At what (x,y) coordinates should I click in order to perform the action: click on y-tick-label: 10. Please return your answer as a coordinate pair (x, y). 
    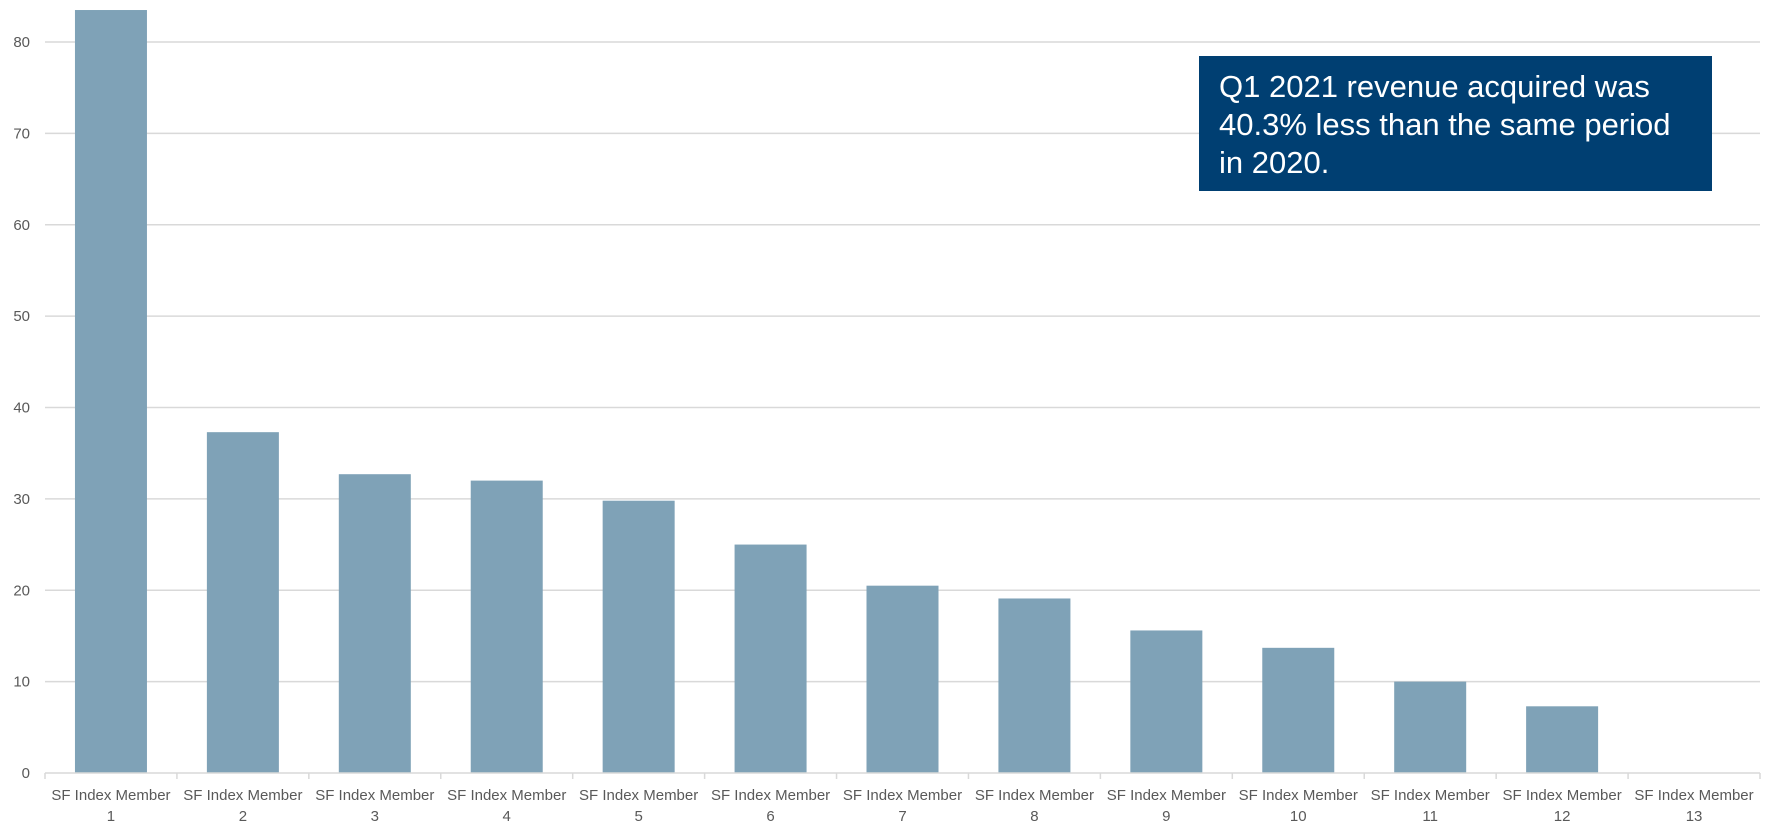
    Looking at the image, I should click on (21, 682).